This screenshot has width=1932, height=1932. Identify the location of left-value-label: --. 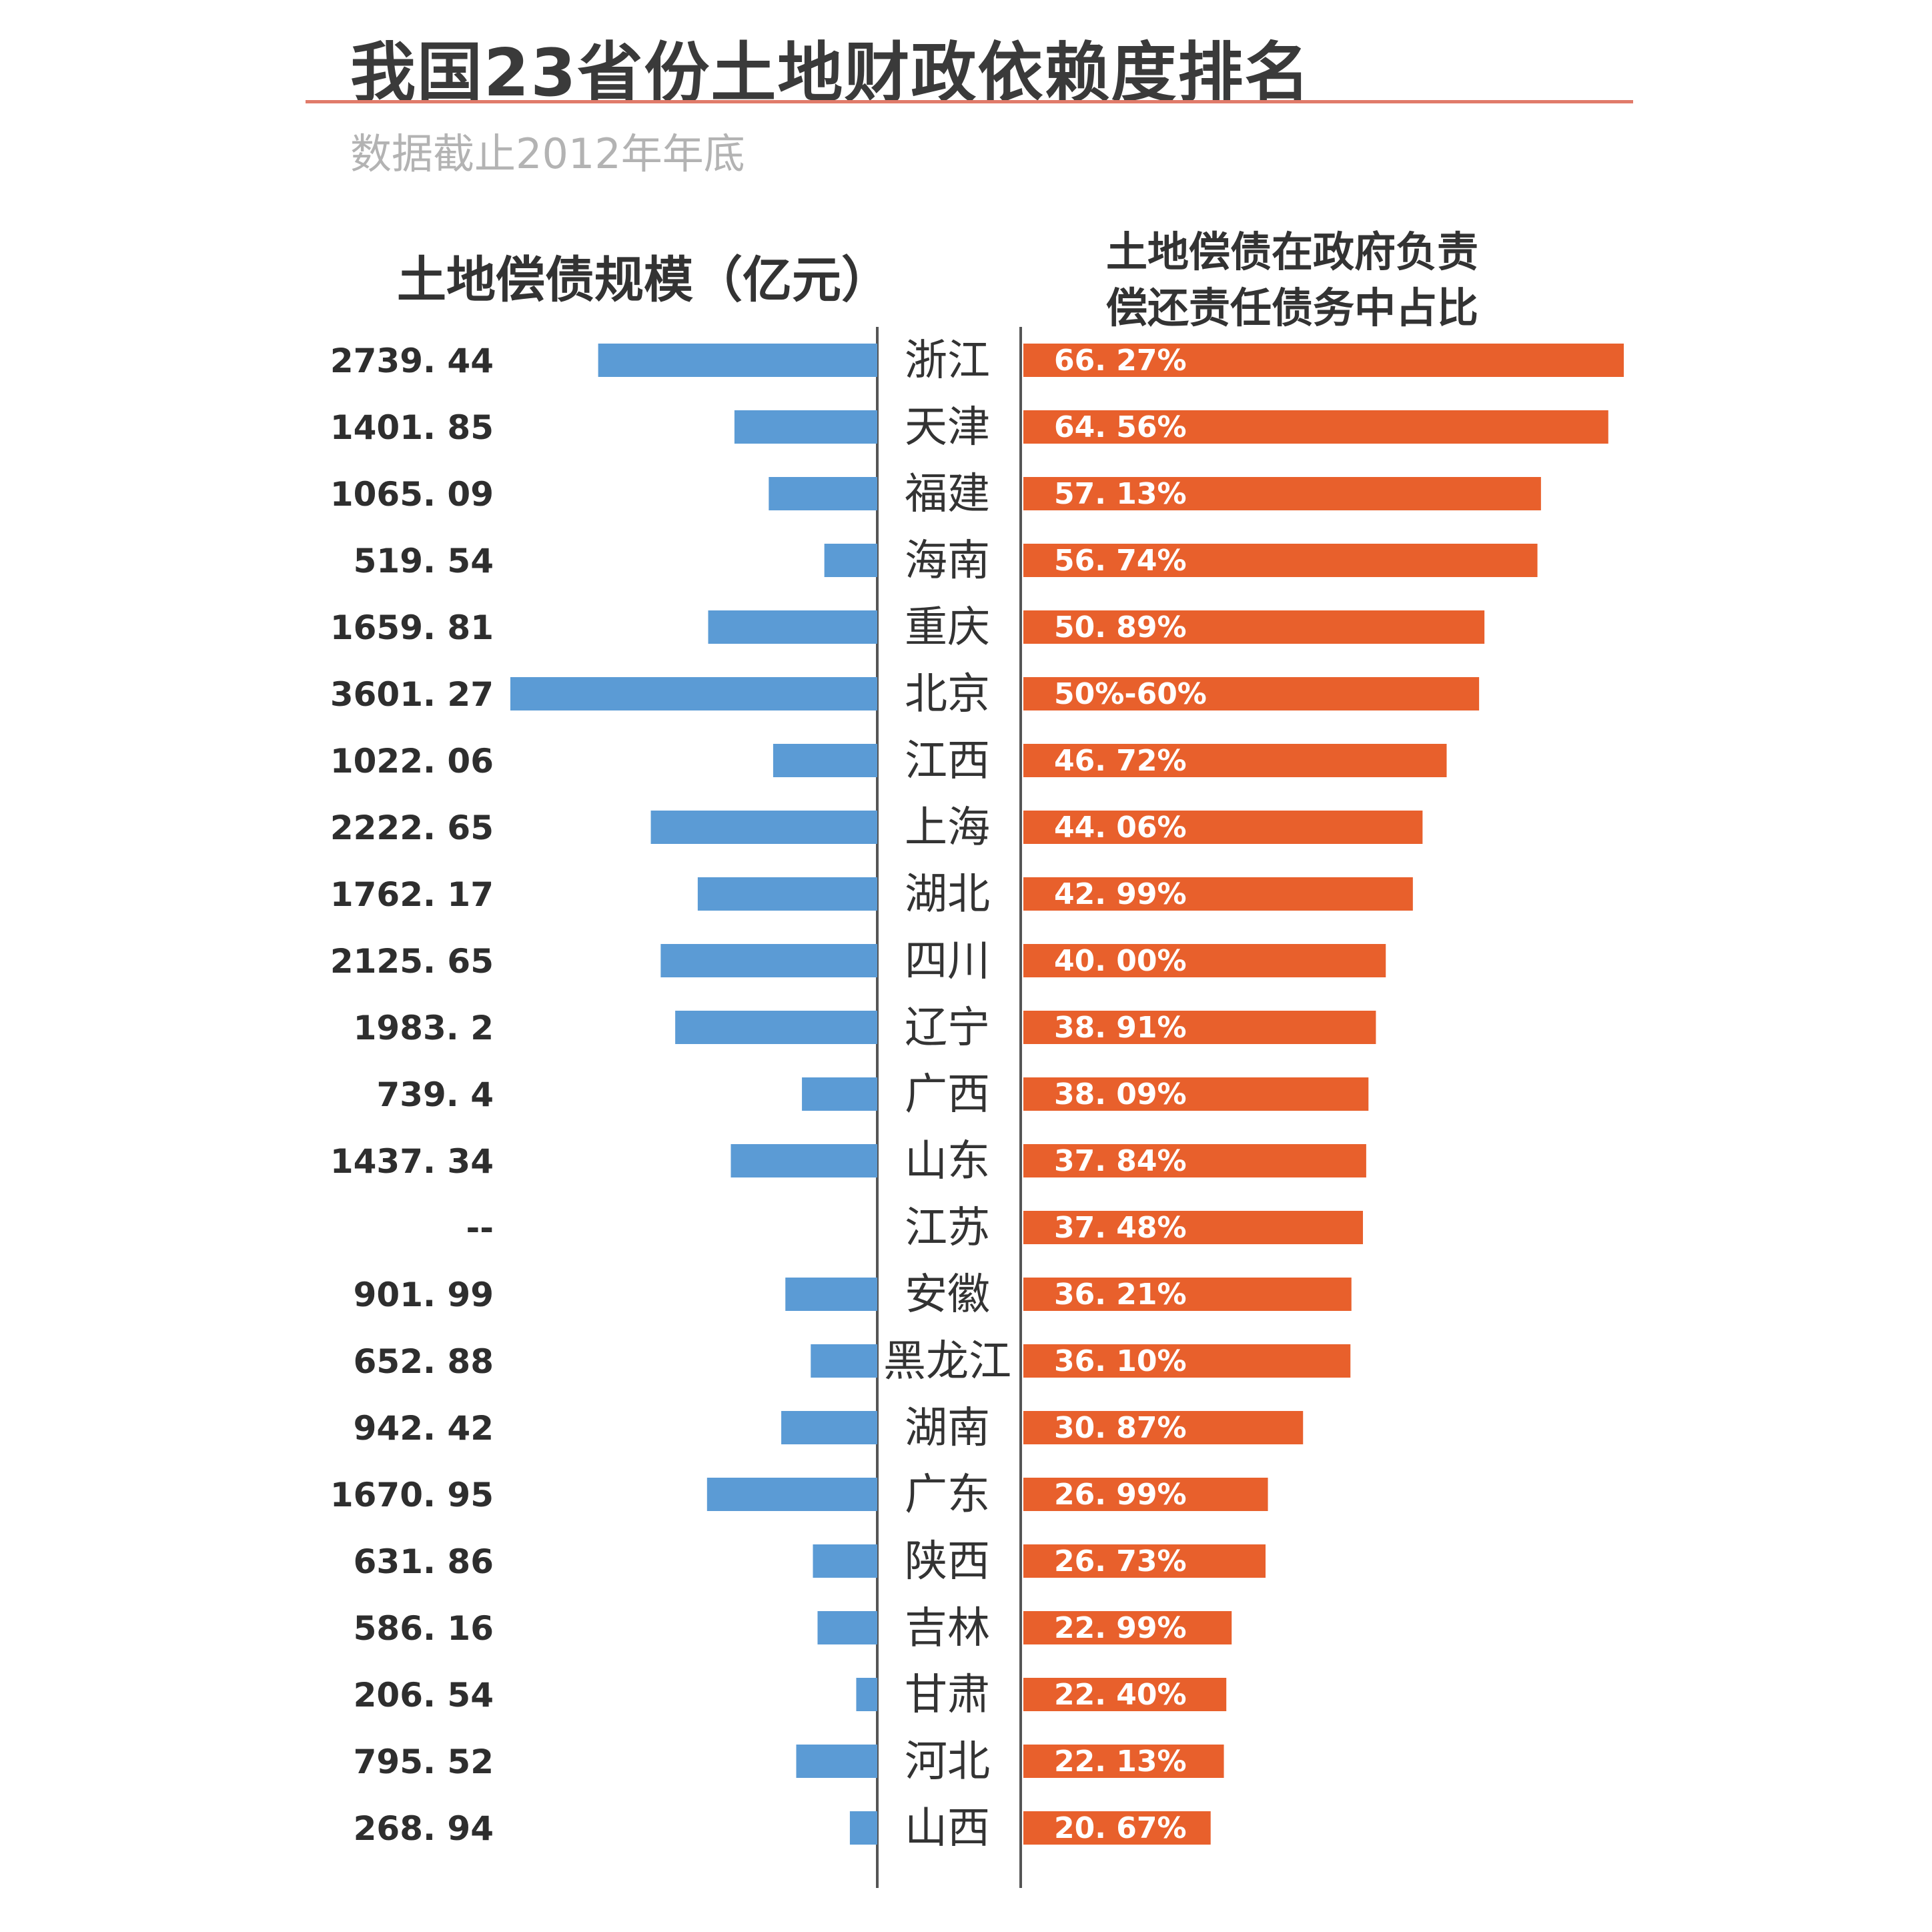
(480, 1228).